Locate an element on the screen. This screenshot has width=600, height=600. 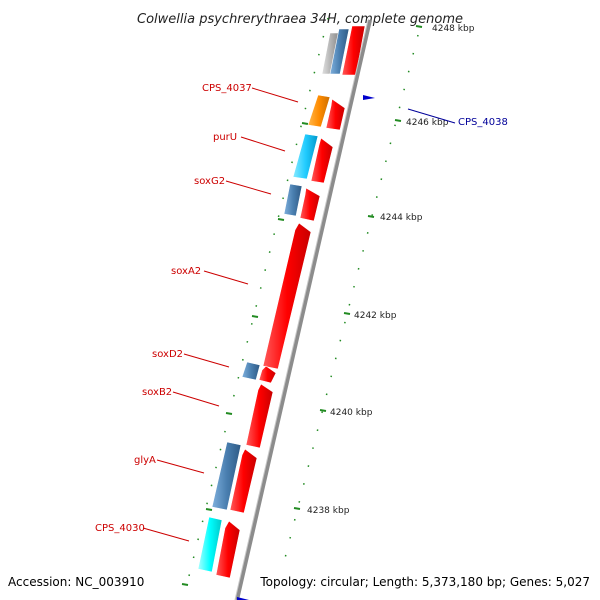
gene-label-soxA2: soxA2 is located at coordinates (186, 271).